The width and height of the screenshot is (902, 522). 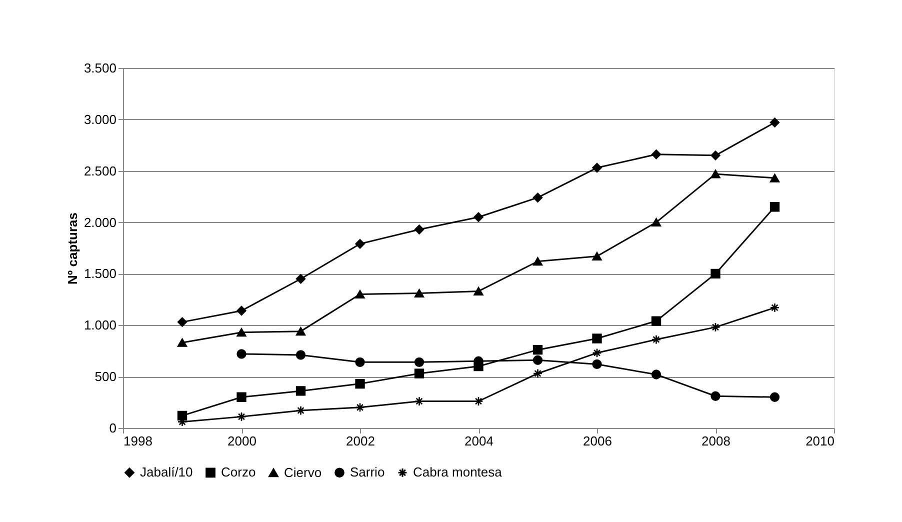 I want to click on x-tick-label: 2000, so click(x=242, y=441).